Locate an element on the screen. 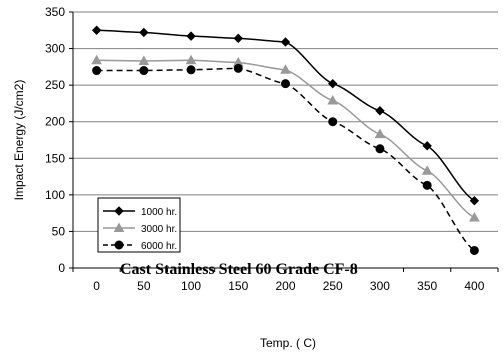 The image size is (503, 358). y-axis-title: Impact Energy (J/cm2) is located at coordinates (19, 140).